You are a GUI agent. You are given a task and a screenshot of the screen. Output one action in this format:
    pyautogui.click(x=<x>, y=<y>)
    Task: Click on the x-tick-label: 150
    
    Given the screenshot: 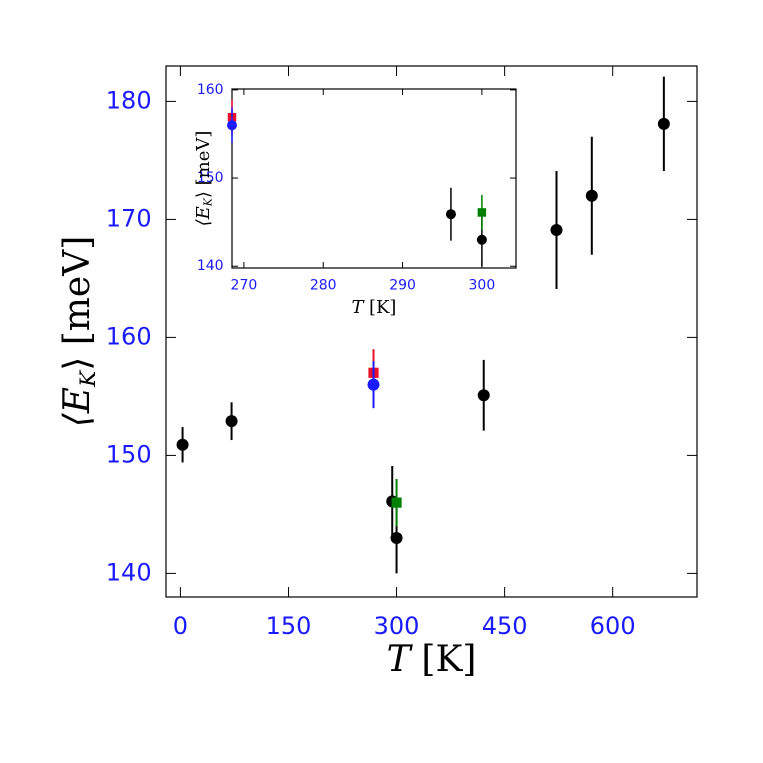 What is the action you would take?
    pyautogui.click(x=289, y=626)
    